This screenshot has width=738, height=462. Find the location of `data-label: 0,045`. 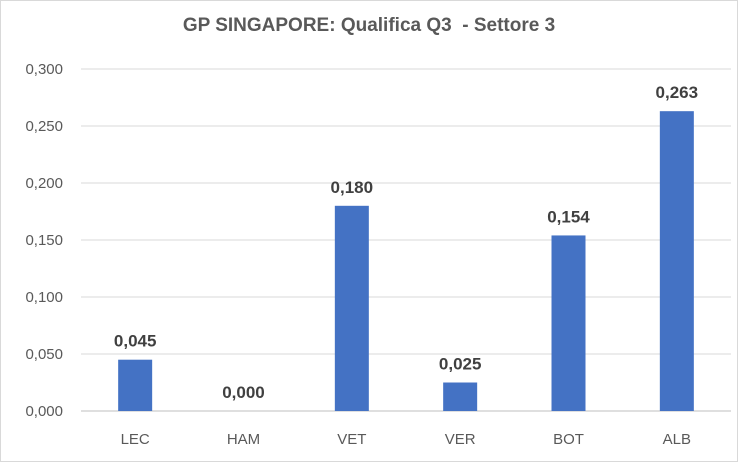

data-label: 0,045 is located at coordinates (135, 341).